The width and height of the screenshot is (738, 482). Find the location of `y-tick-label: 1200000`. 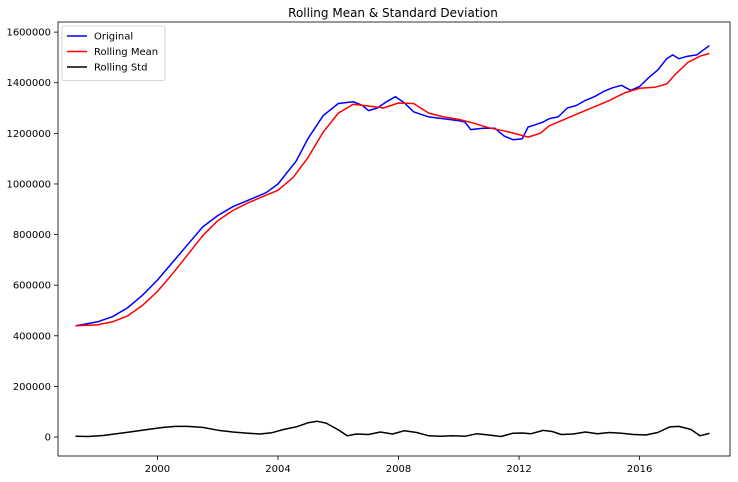

y-tick-label: 1200000 is located at coordinates (28, 134).